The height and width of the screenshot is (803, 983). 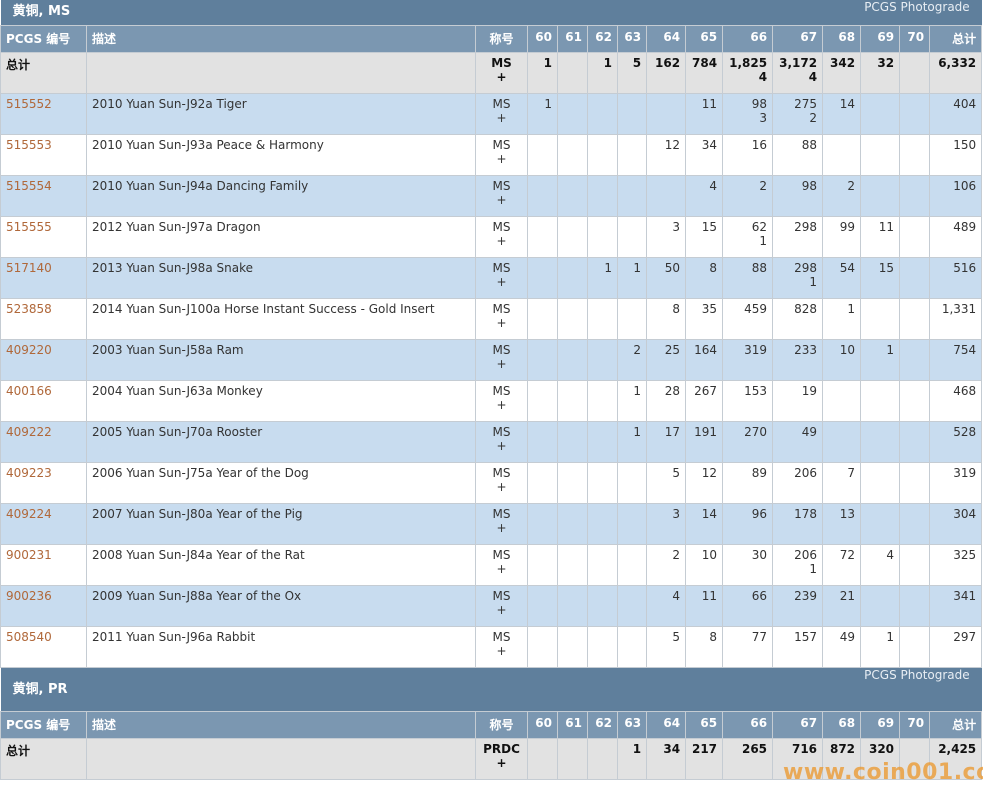 I want to click on coin-link: 409220, so click(x=29, y=350).